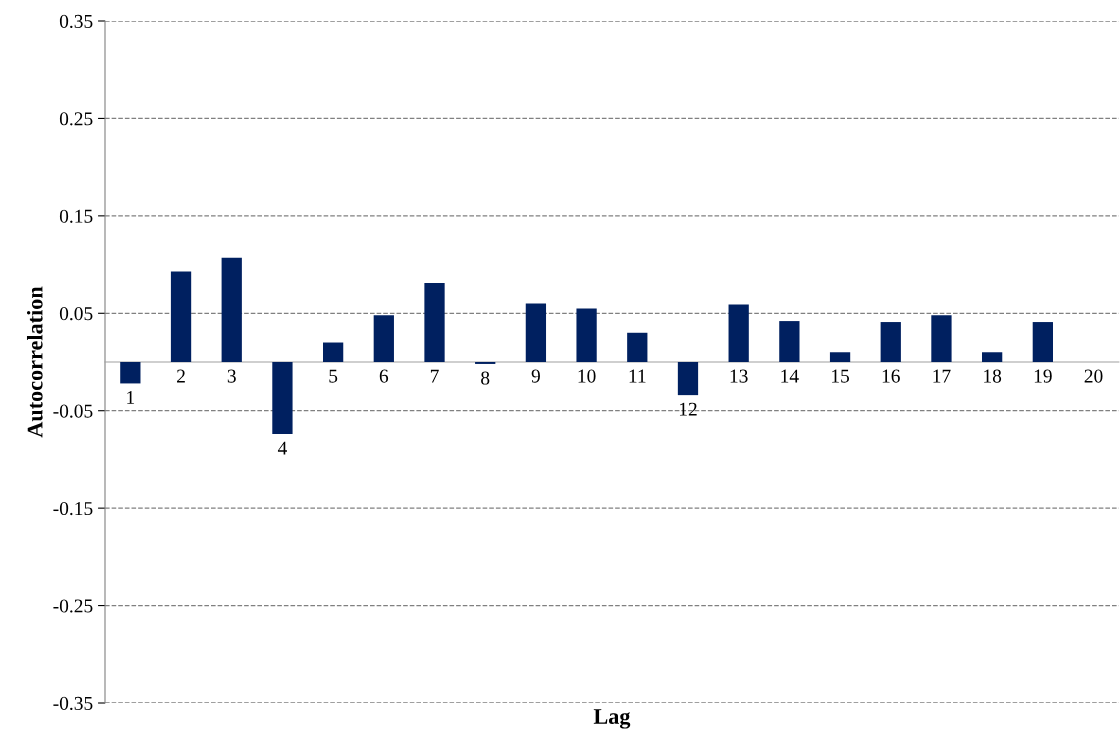 The image size is (1120, 738). Describe the element at coordinates (76, 119) in the screenshot. I see `y-tick-label: 0.25` at that location.